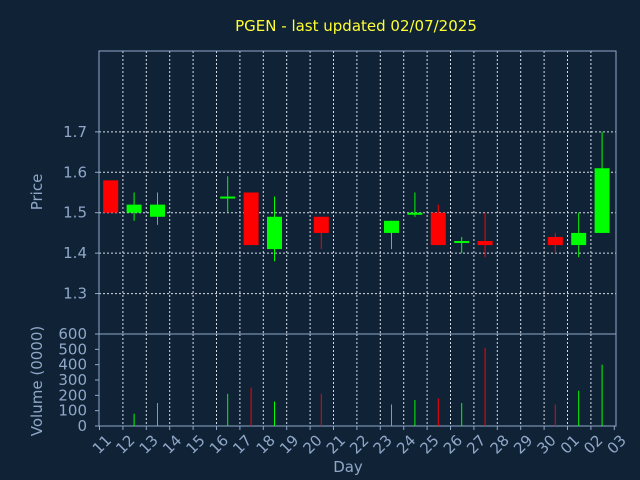 This screenshot has height=480, width=640. Describe the element at coordinates (72, 365) in the screenshot. I see `volume-tick-label: 400` at that location.